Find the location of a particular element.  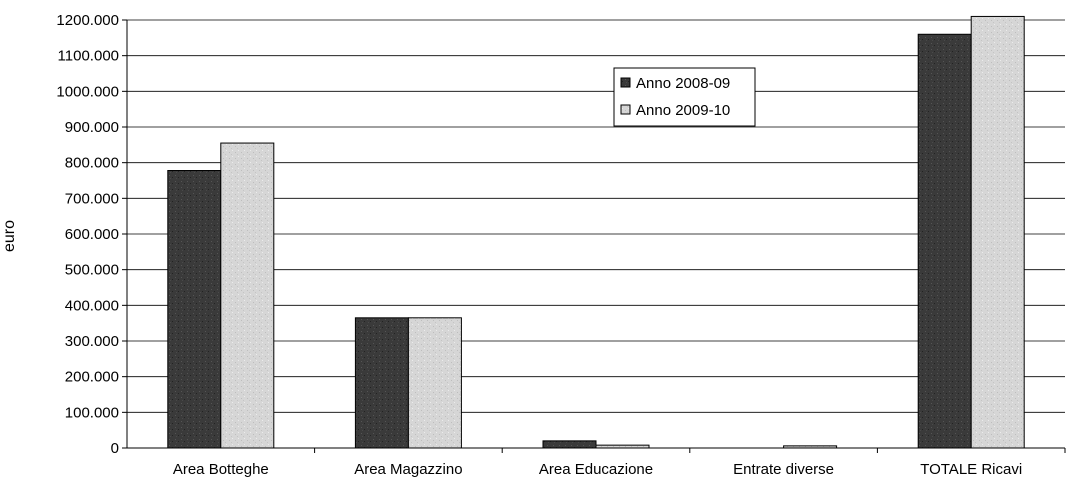

y-tick-label: 600.000 is located at coordinates (92, 234).